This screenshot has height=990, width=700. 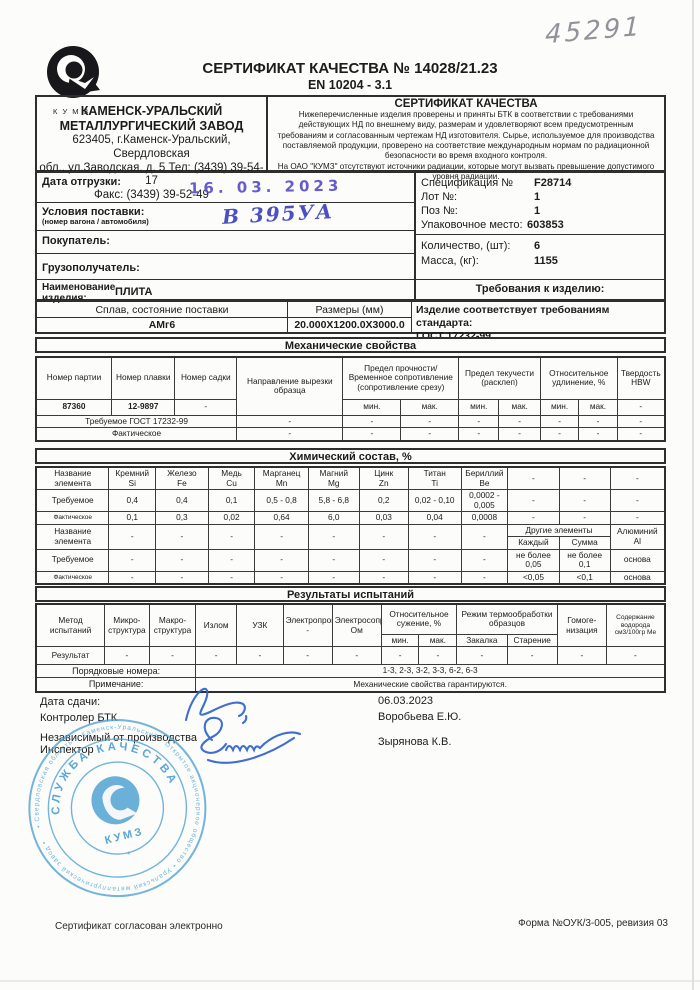 I want to click on signatures, so click(x=247, y=728).